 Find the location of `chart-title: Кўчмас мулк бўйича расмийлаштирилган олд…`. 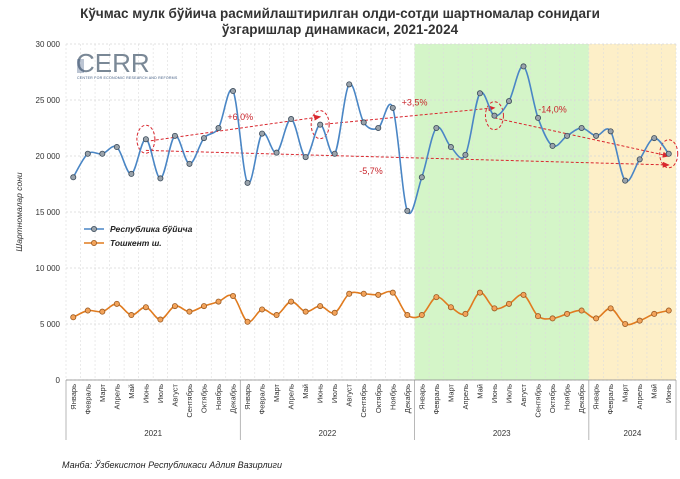

chart-title: Кўчмас мулк бўйича расмийлаштирилган олд… is located at coordinates (340, 22).